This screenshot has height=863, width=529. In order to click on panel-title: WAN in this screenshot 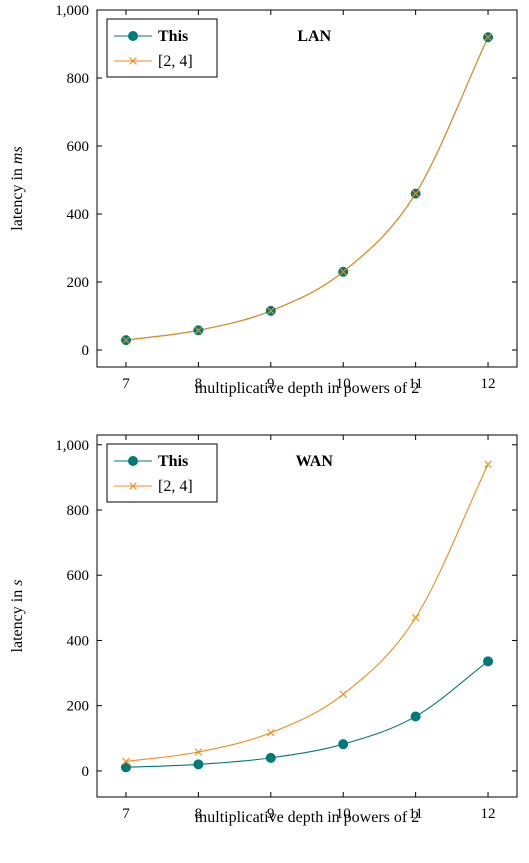, I will do `click(315, 461)`.